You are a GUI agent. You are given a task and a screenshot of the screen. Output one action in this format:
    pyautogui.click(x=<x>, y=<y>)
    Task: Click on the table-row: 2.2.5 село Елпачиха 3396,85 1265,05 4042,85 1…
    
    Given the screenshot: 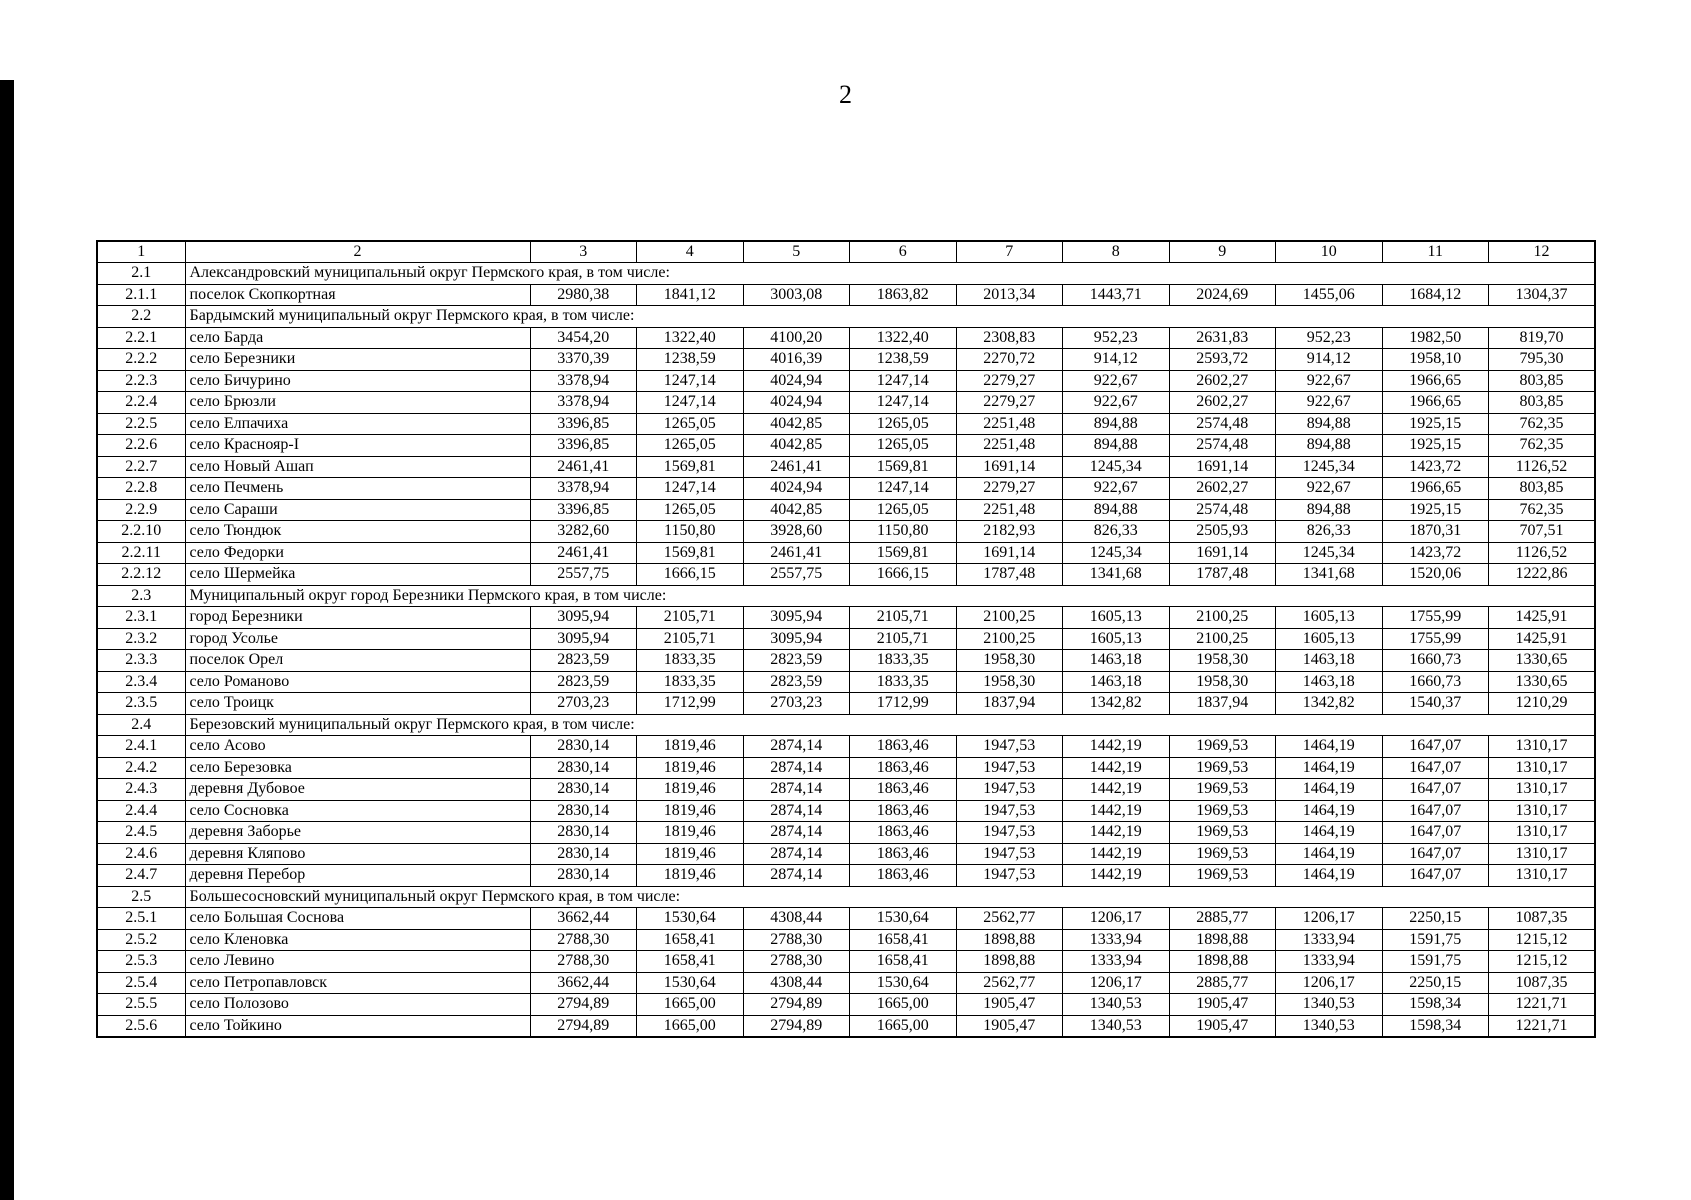 What is the action you would take?
    pyautogui.click(x=846, y=423)
    